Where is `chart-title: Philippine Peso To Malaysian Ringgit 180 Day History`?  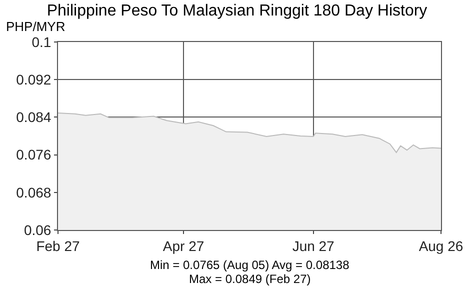 chart-title: Philippine Peso To Malaysian Ringgit 180 Day History is located at coordinates (237, 11).